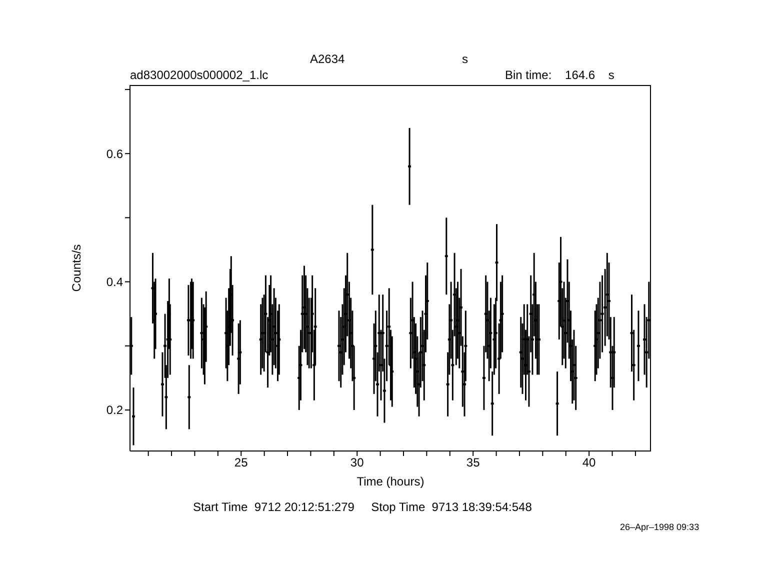 The height and width of the screenshot is (580, 781). What do you see at coordinates (115, 410) in the screenshot?
I see `y-tick-label: 0.2` at bounding box center [115, 410].